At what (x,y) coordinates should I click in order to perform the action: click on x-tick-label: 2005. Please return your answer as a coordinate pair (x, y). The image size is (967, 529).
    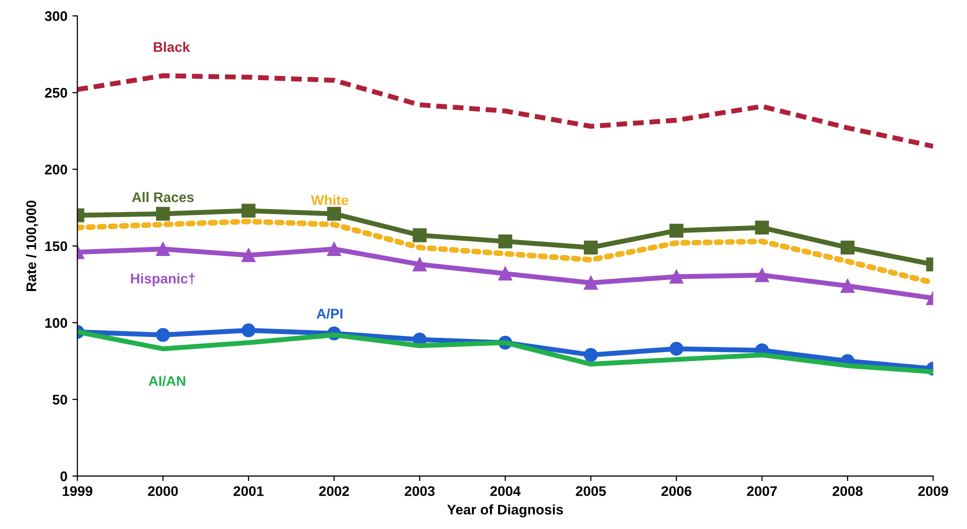
    Looking at the image, I should click on (591, 491).